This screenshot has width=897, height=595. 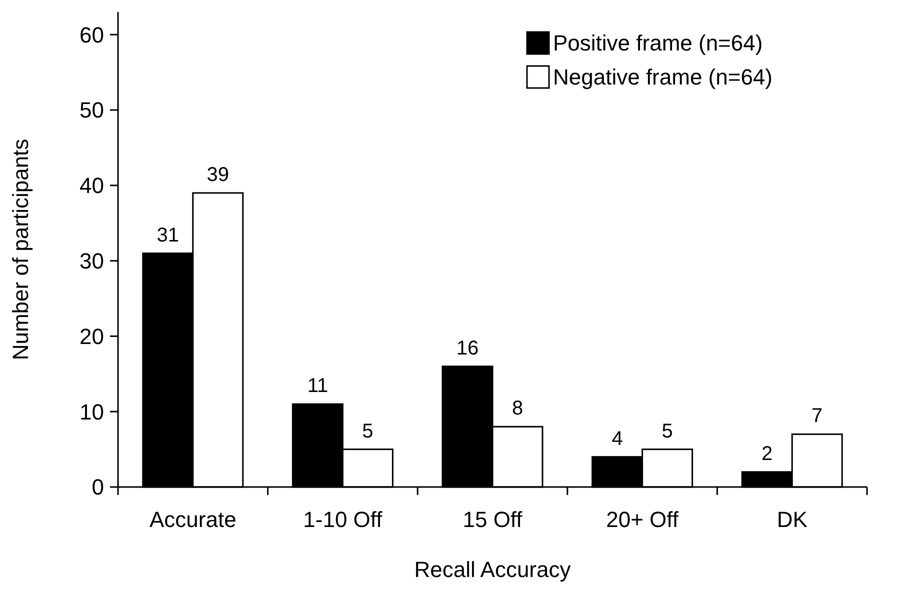 What do you see at coordinates (492, 569) in the screenshot?
I see `x-axis-title: Recall Accuracy` at bounding box center [492, 569].